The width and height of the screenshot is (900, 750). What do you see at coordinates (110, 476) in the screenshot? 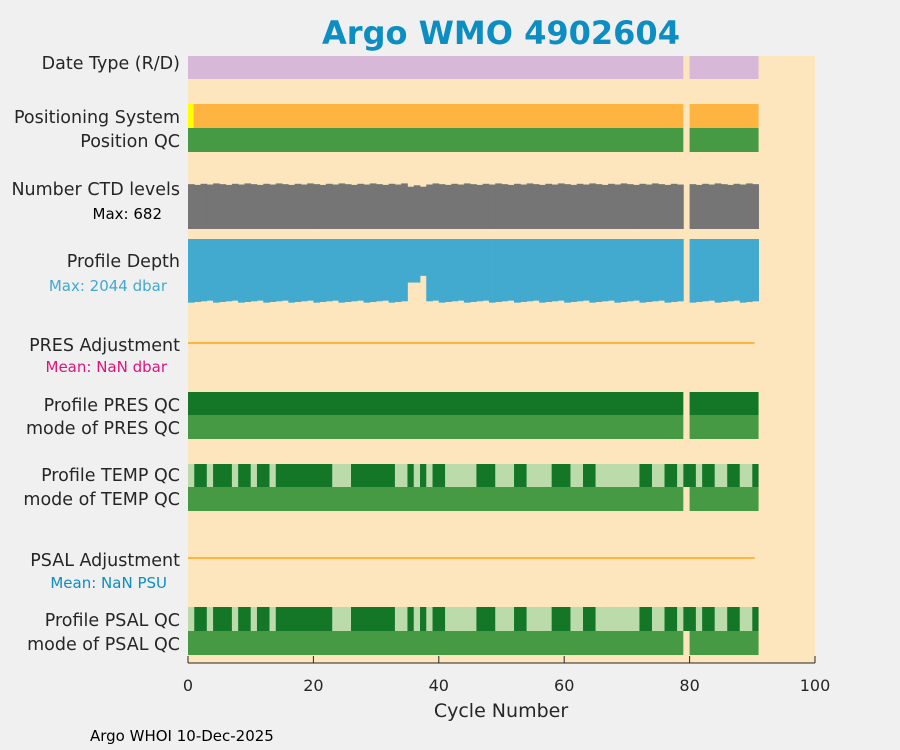
I see `row-label-profile-temp-qc: Profile TEMP QC` at bounding box center [110, 476].